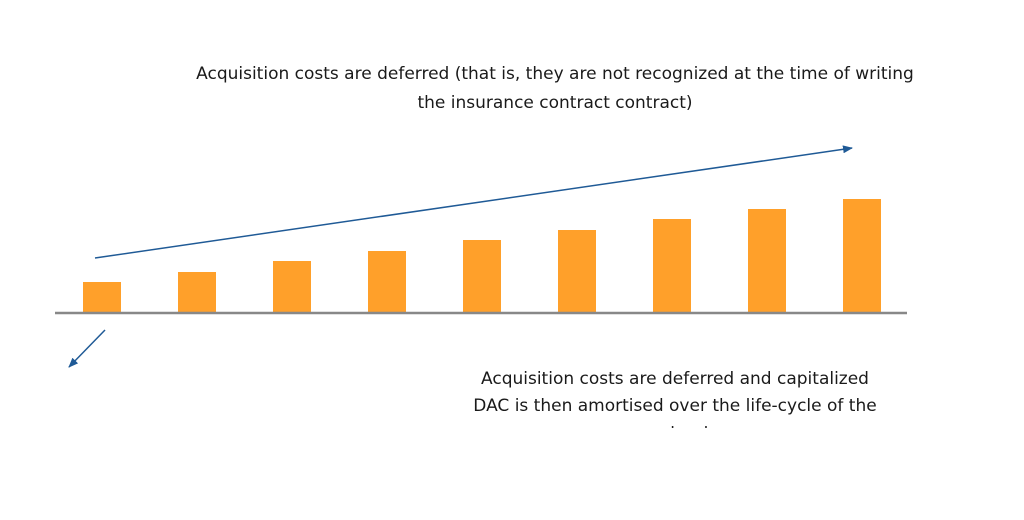  Describe the element at coordinates (675, 424) in the screenshot. I see `bottom-note-line3: contract` at that location.